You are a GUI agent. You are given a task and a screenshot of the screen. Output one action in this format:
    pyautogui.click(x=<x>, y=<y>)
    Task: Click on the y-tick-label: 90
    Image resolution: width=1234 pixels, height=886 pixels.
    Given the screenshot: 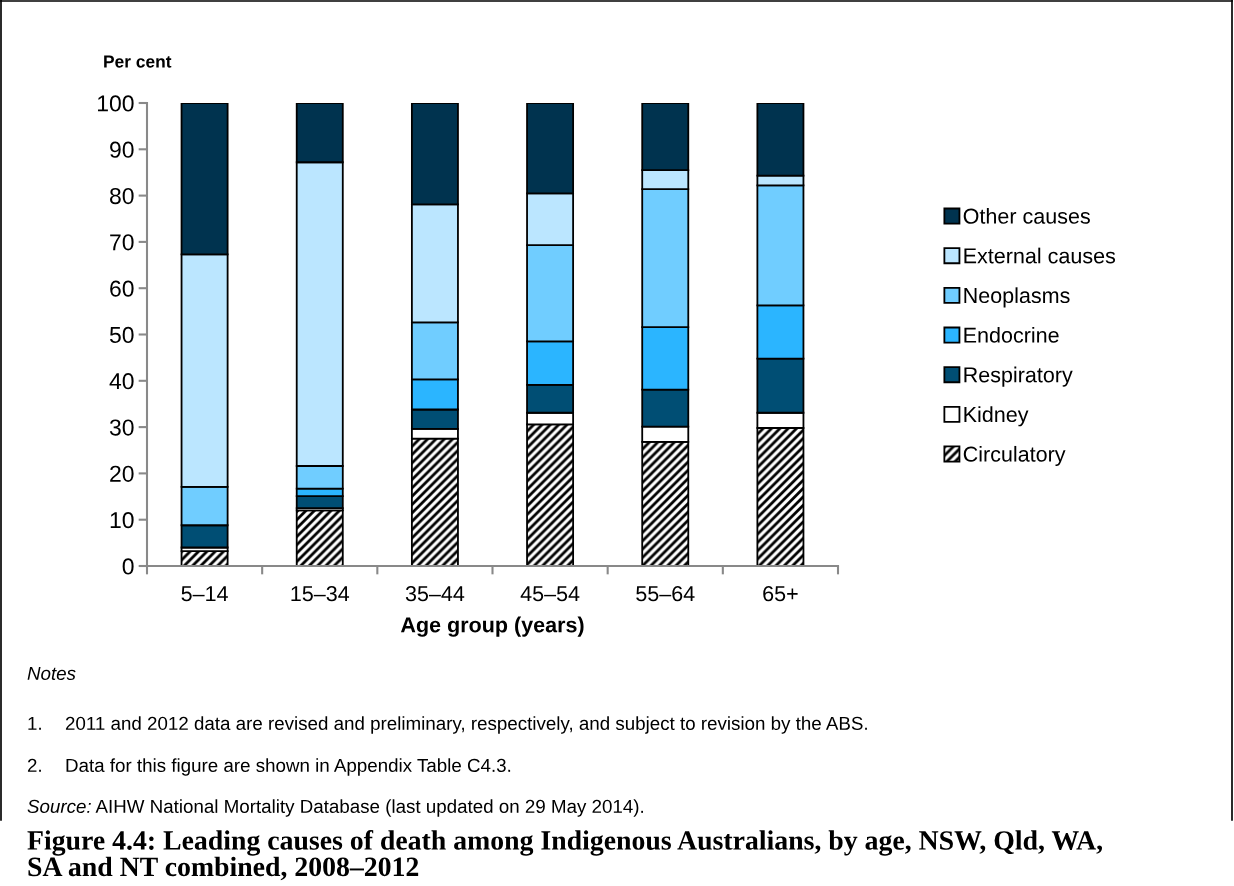 What is the action you would take?
    pyautogui.click(x=122, y=149)
    